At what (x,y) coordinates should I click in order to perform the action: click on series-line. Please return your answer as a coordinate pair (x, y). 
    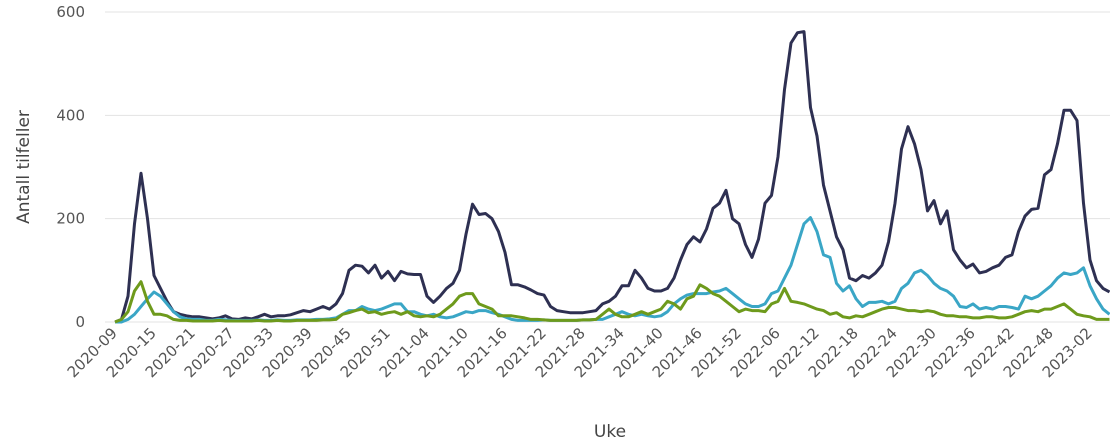
    Looking at the image, I should click on (612, 302).